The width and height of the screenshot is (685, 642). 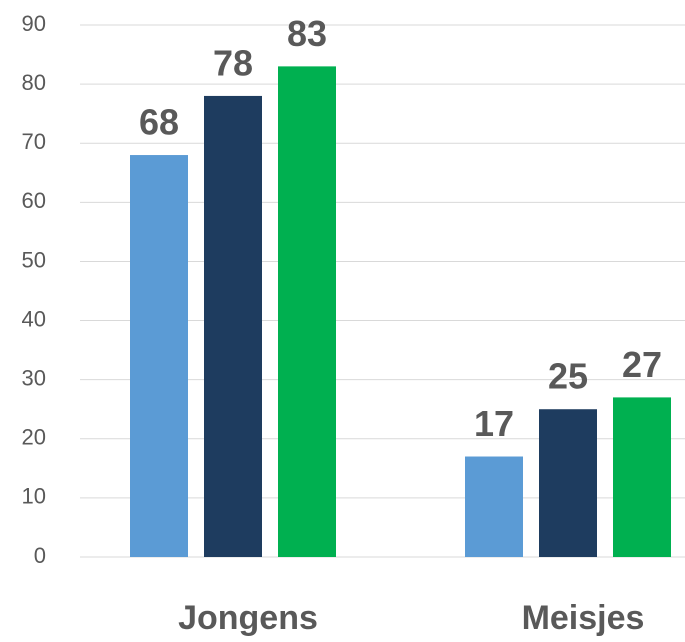 I want to click on data-label: 78, so click(x=233, y=62).